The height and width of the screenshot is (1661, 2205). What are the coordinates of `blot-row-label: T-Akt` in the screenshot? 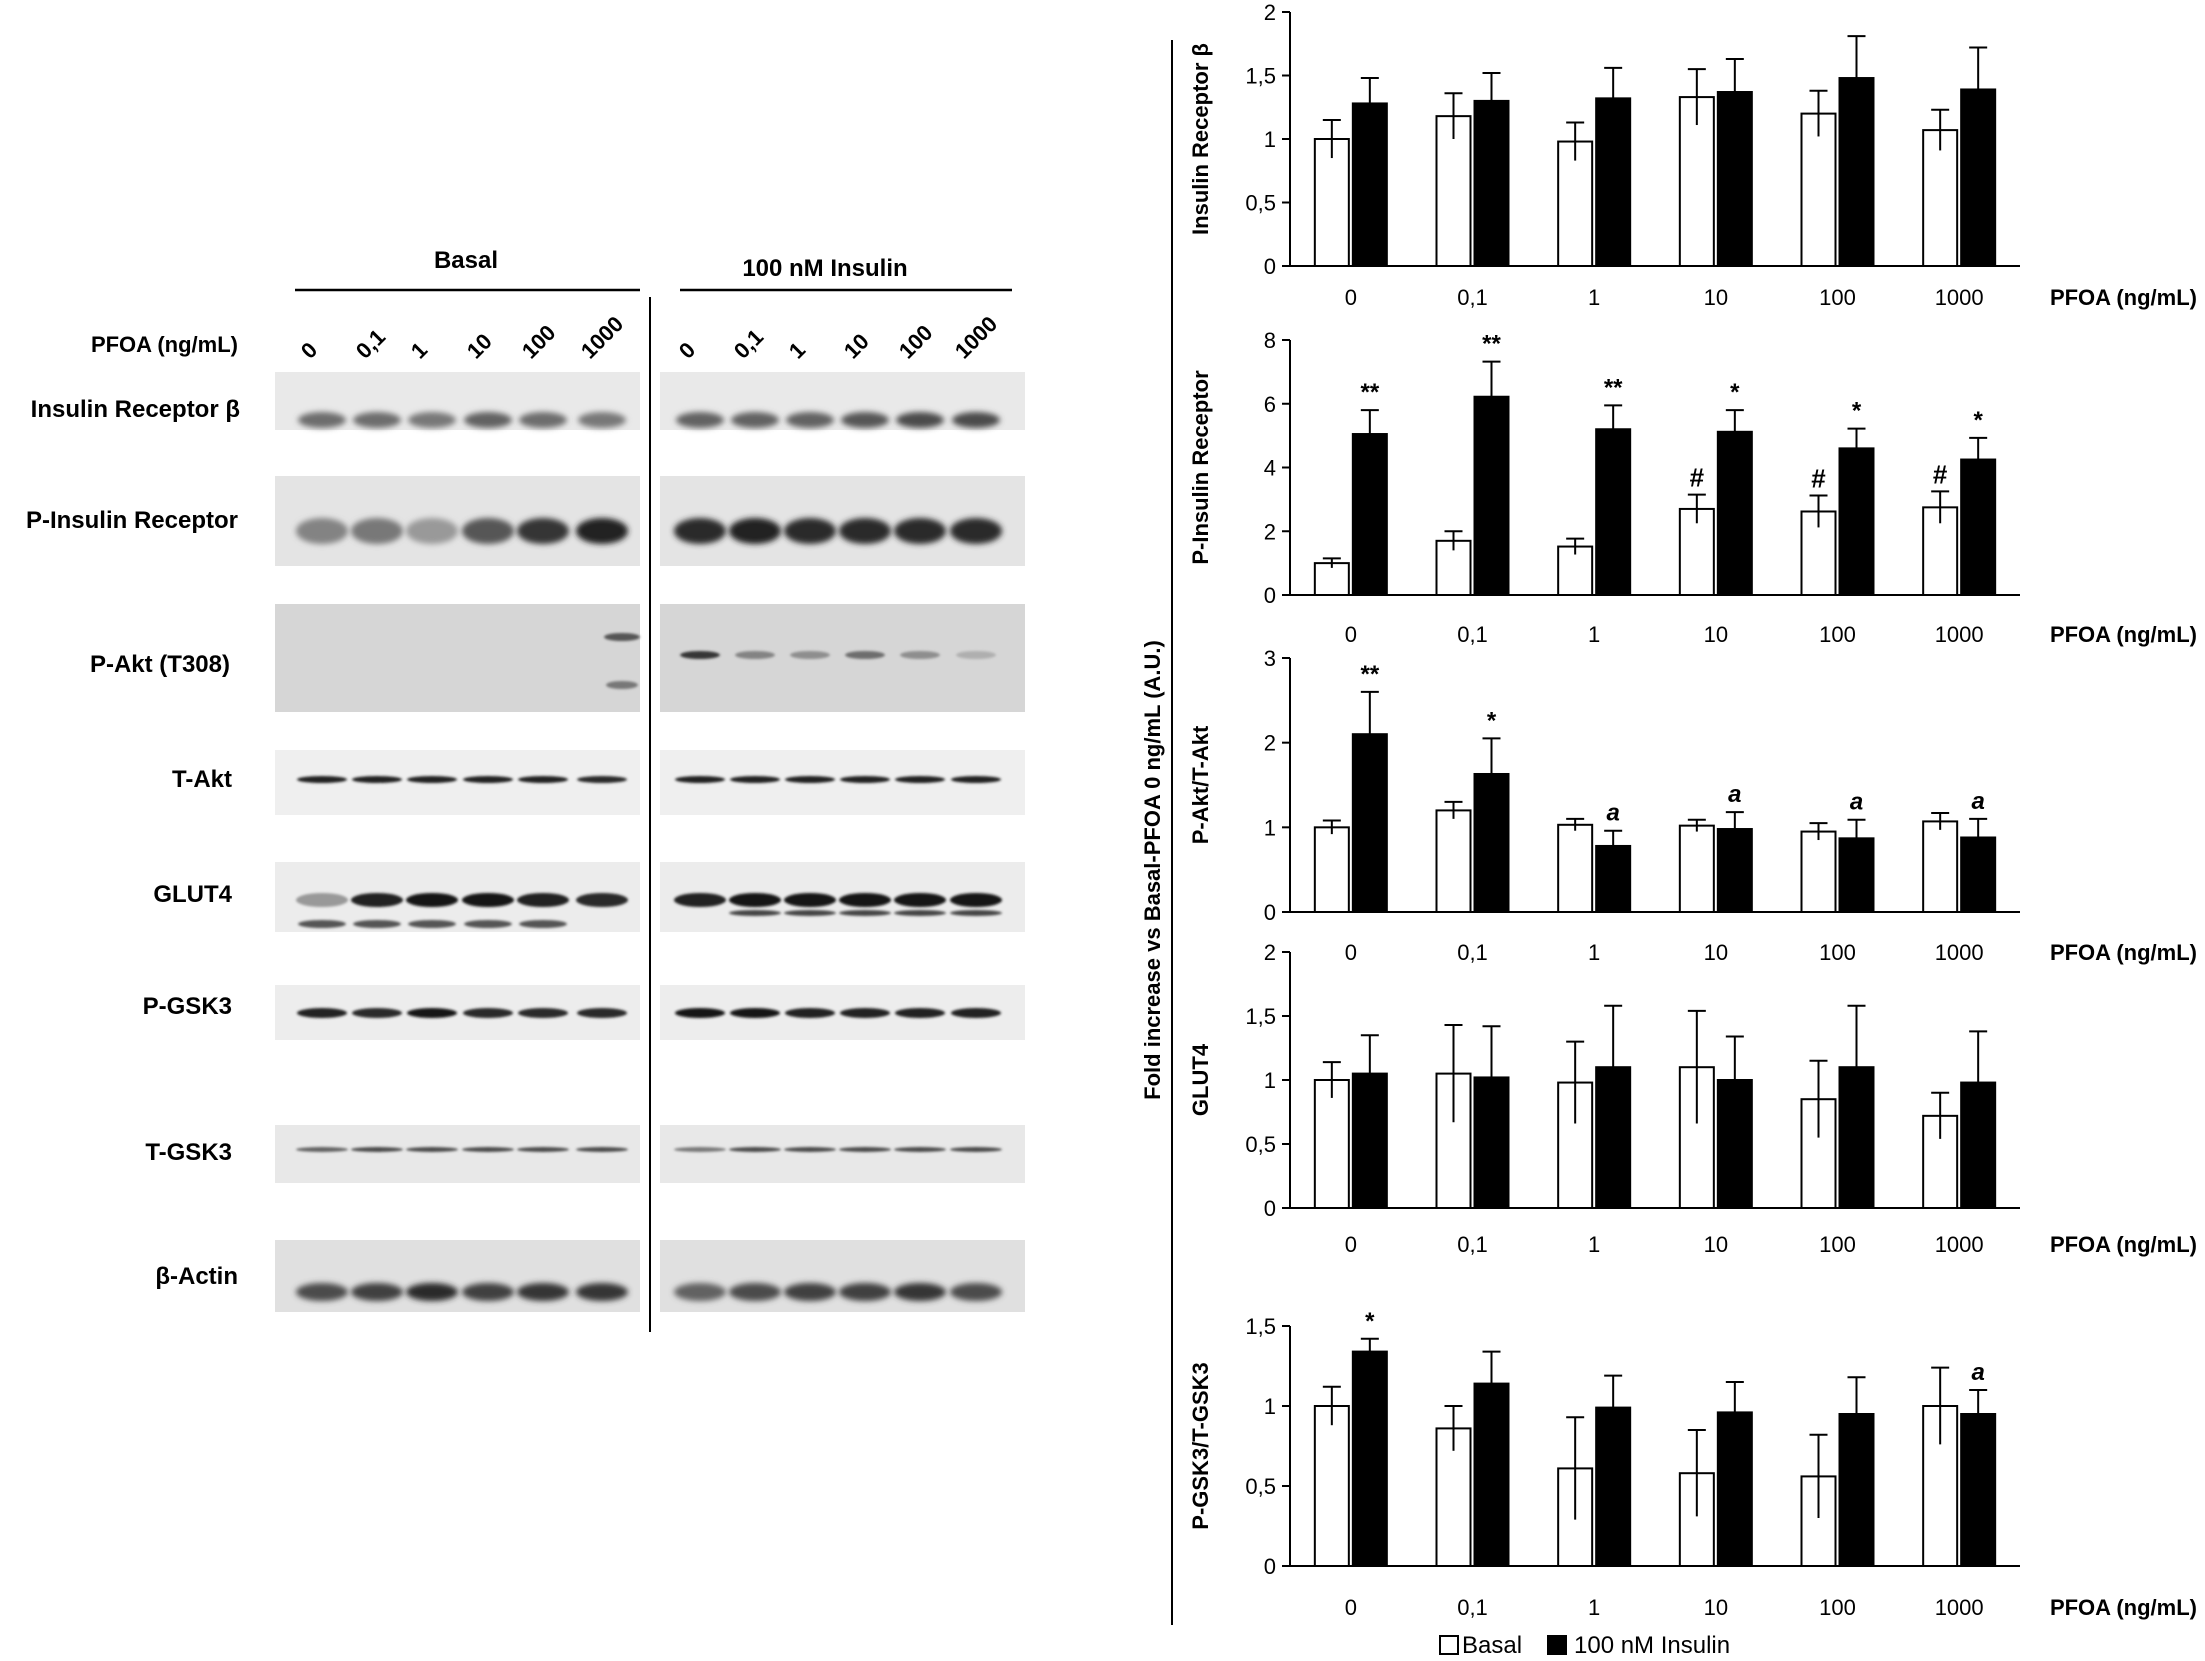 It's located at (202, 779).